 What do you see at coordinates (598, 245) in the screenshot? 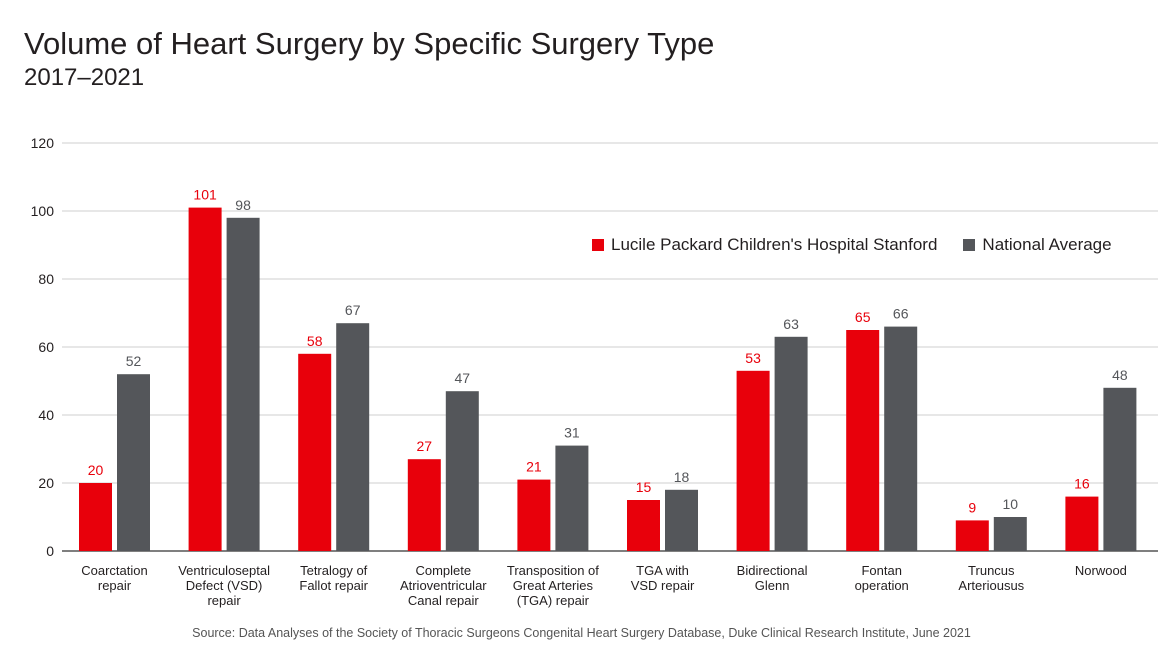
I see `legend-swatch-hospital` at bounding box center [598, 245].